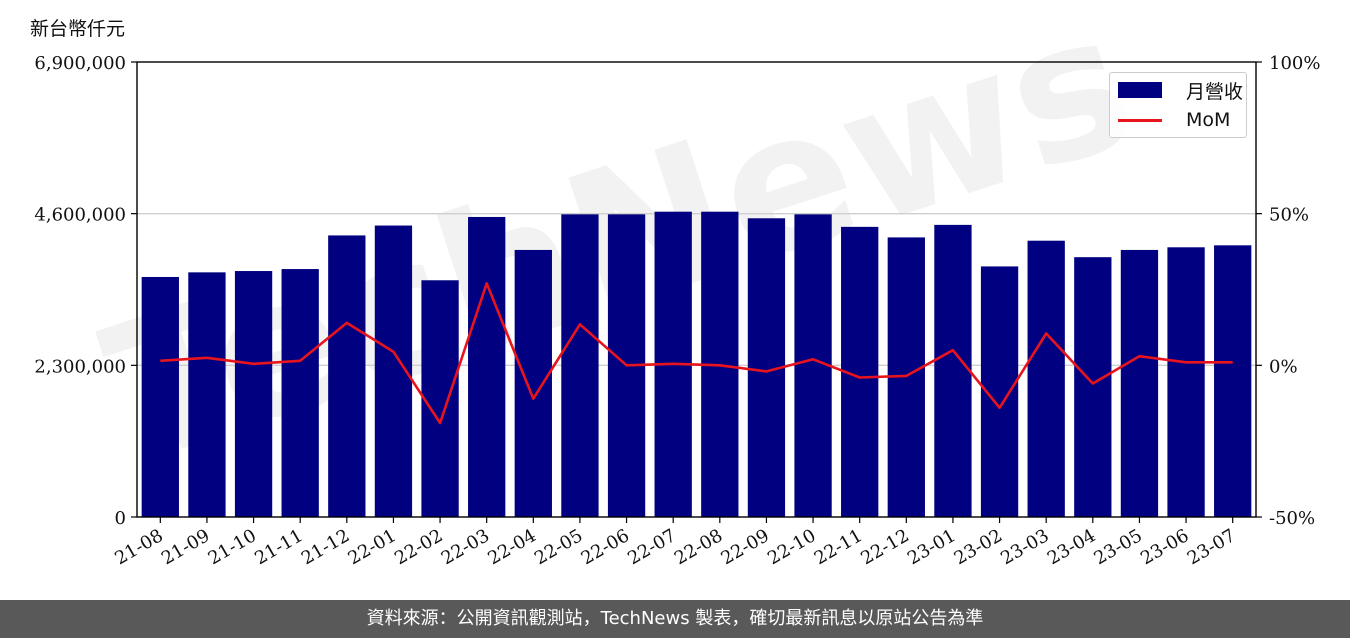 This screenshot has width=1350, height=638. What do you see at coordinates (1181, 90) in the screenshot?
I see `legend-item-revenue: 月營收` at bounding box center [1181, 90].